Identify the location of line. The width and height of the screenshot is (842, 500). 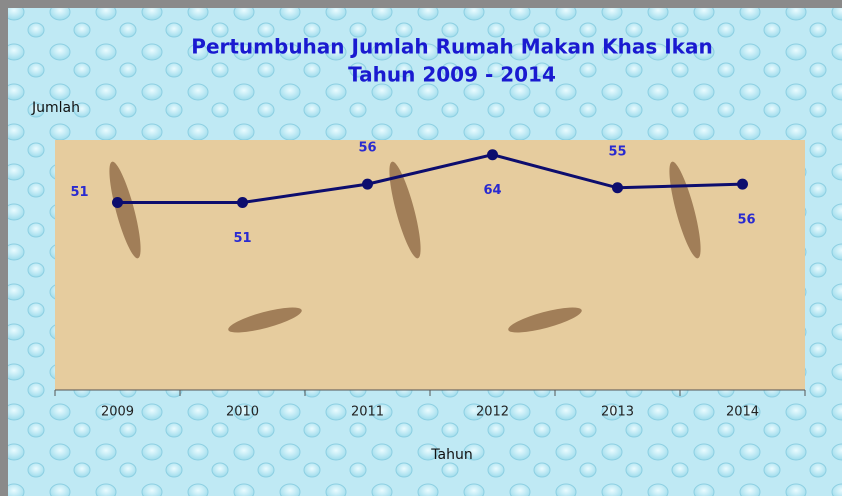
(430, 178).